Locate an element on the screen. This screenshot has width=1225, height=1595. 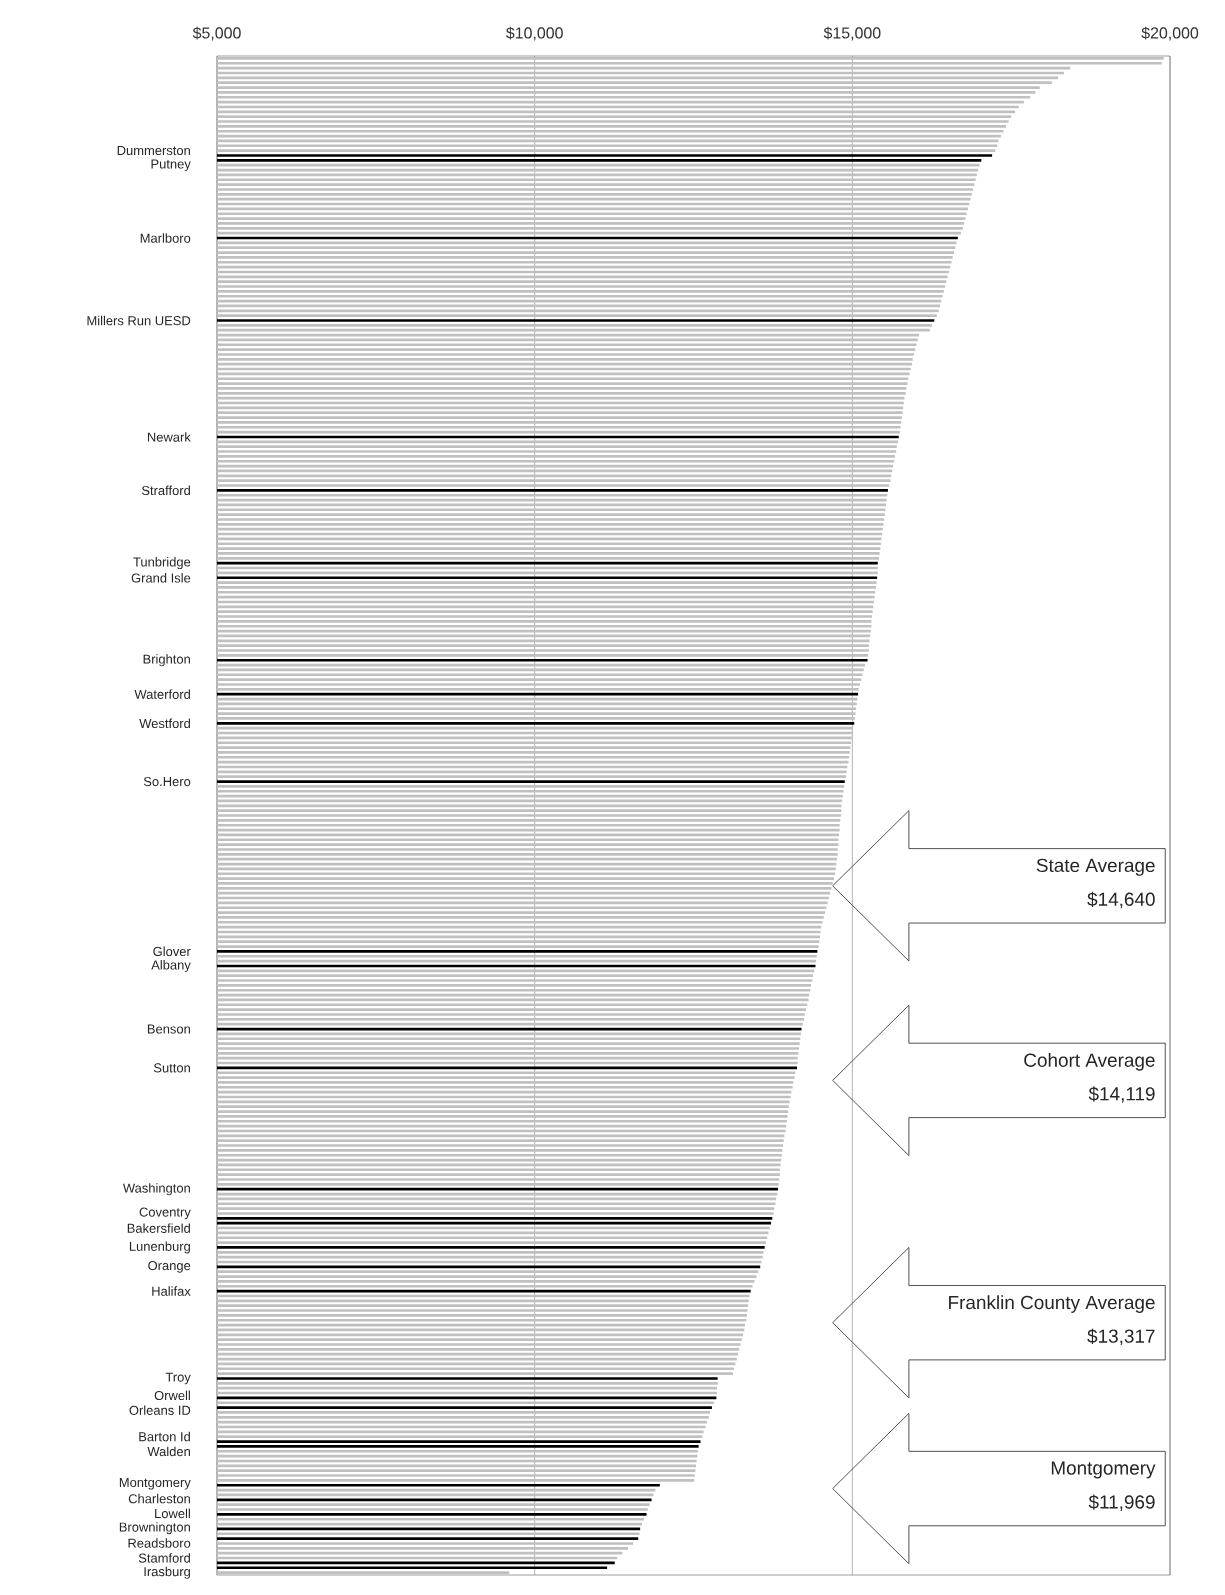
y-tick-label: Coventry is located at coordinates (165, 1213).